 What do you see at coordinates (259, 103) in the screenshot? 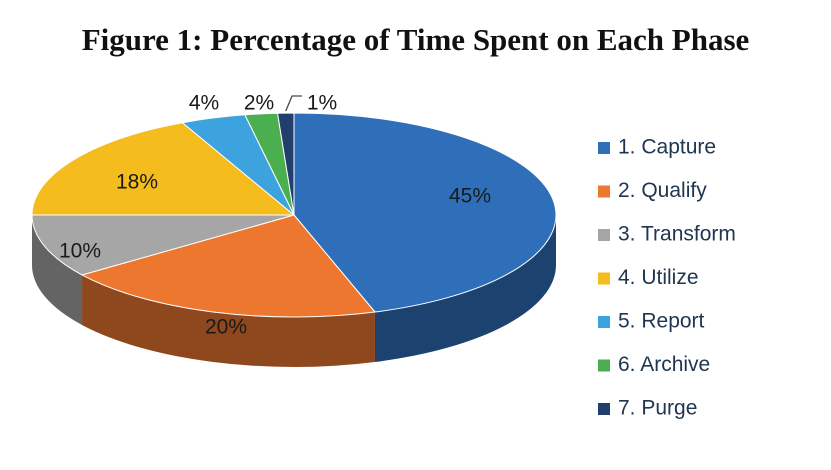
I see `slice-label-6: 2%` at bounding box center [259, 103].